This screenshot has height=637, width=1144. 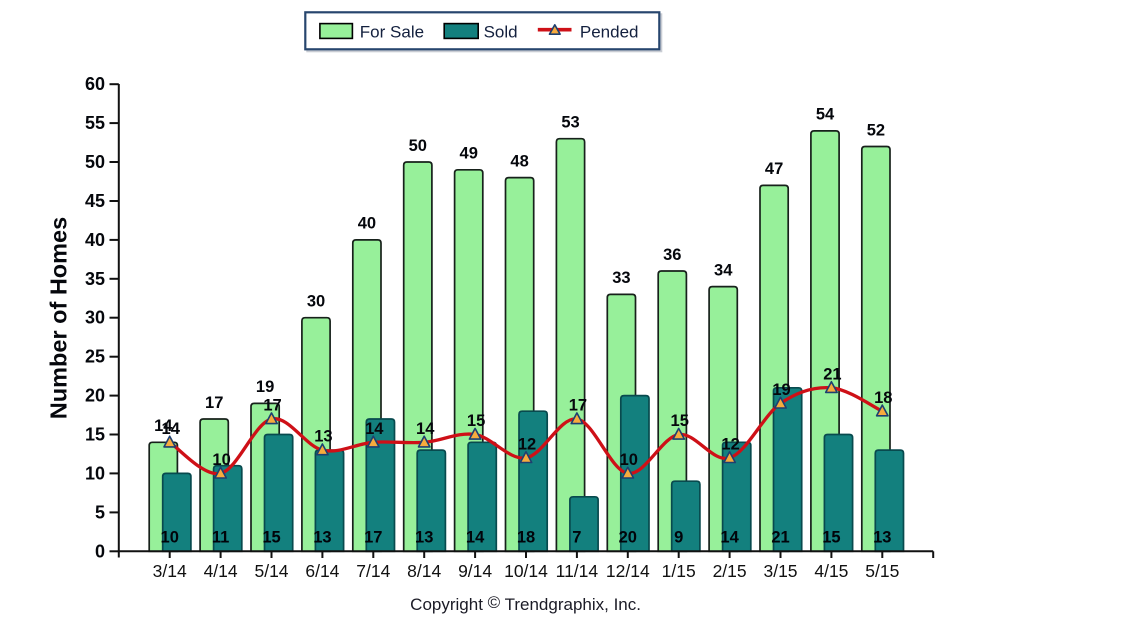 What do you see at coordinates (519, 161) in the screenshot?
I see `svg-text: 48` at bounding box center [519, 161].